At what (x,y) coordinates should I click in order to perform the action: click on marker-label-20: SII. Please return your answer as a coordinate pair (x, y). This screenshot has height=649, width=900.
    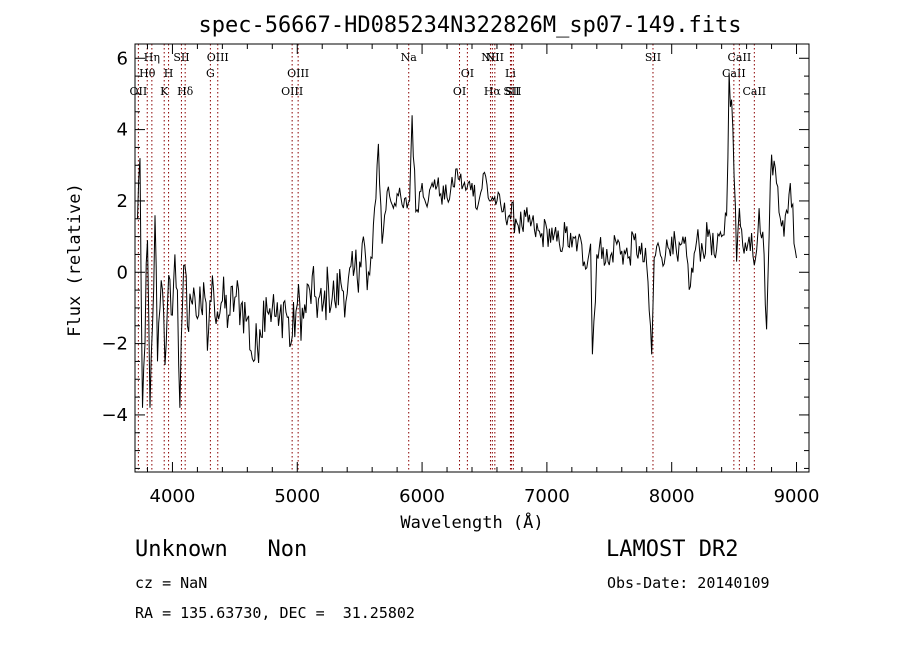
    Looking at the image, I should click on (653, 57).